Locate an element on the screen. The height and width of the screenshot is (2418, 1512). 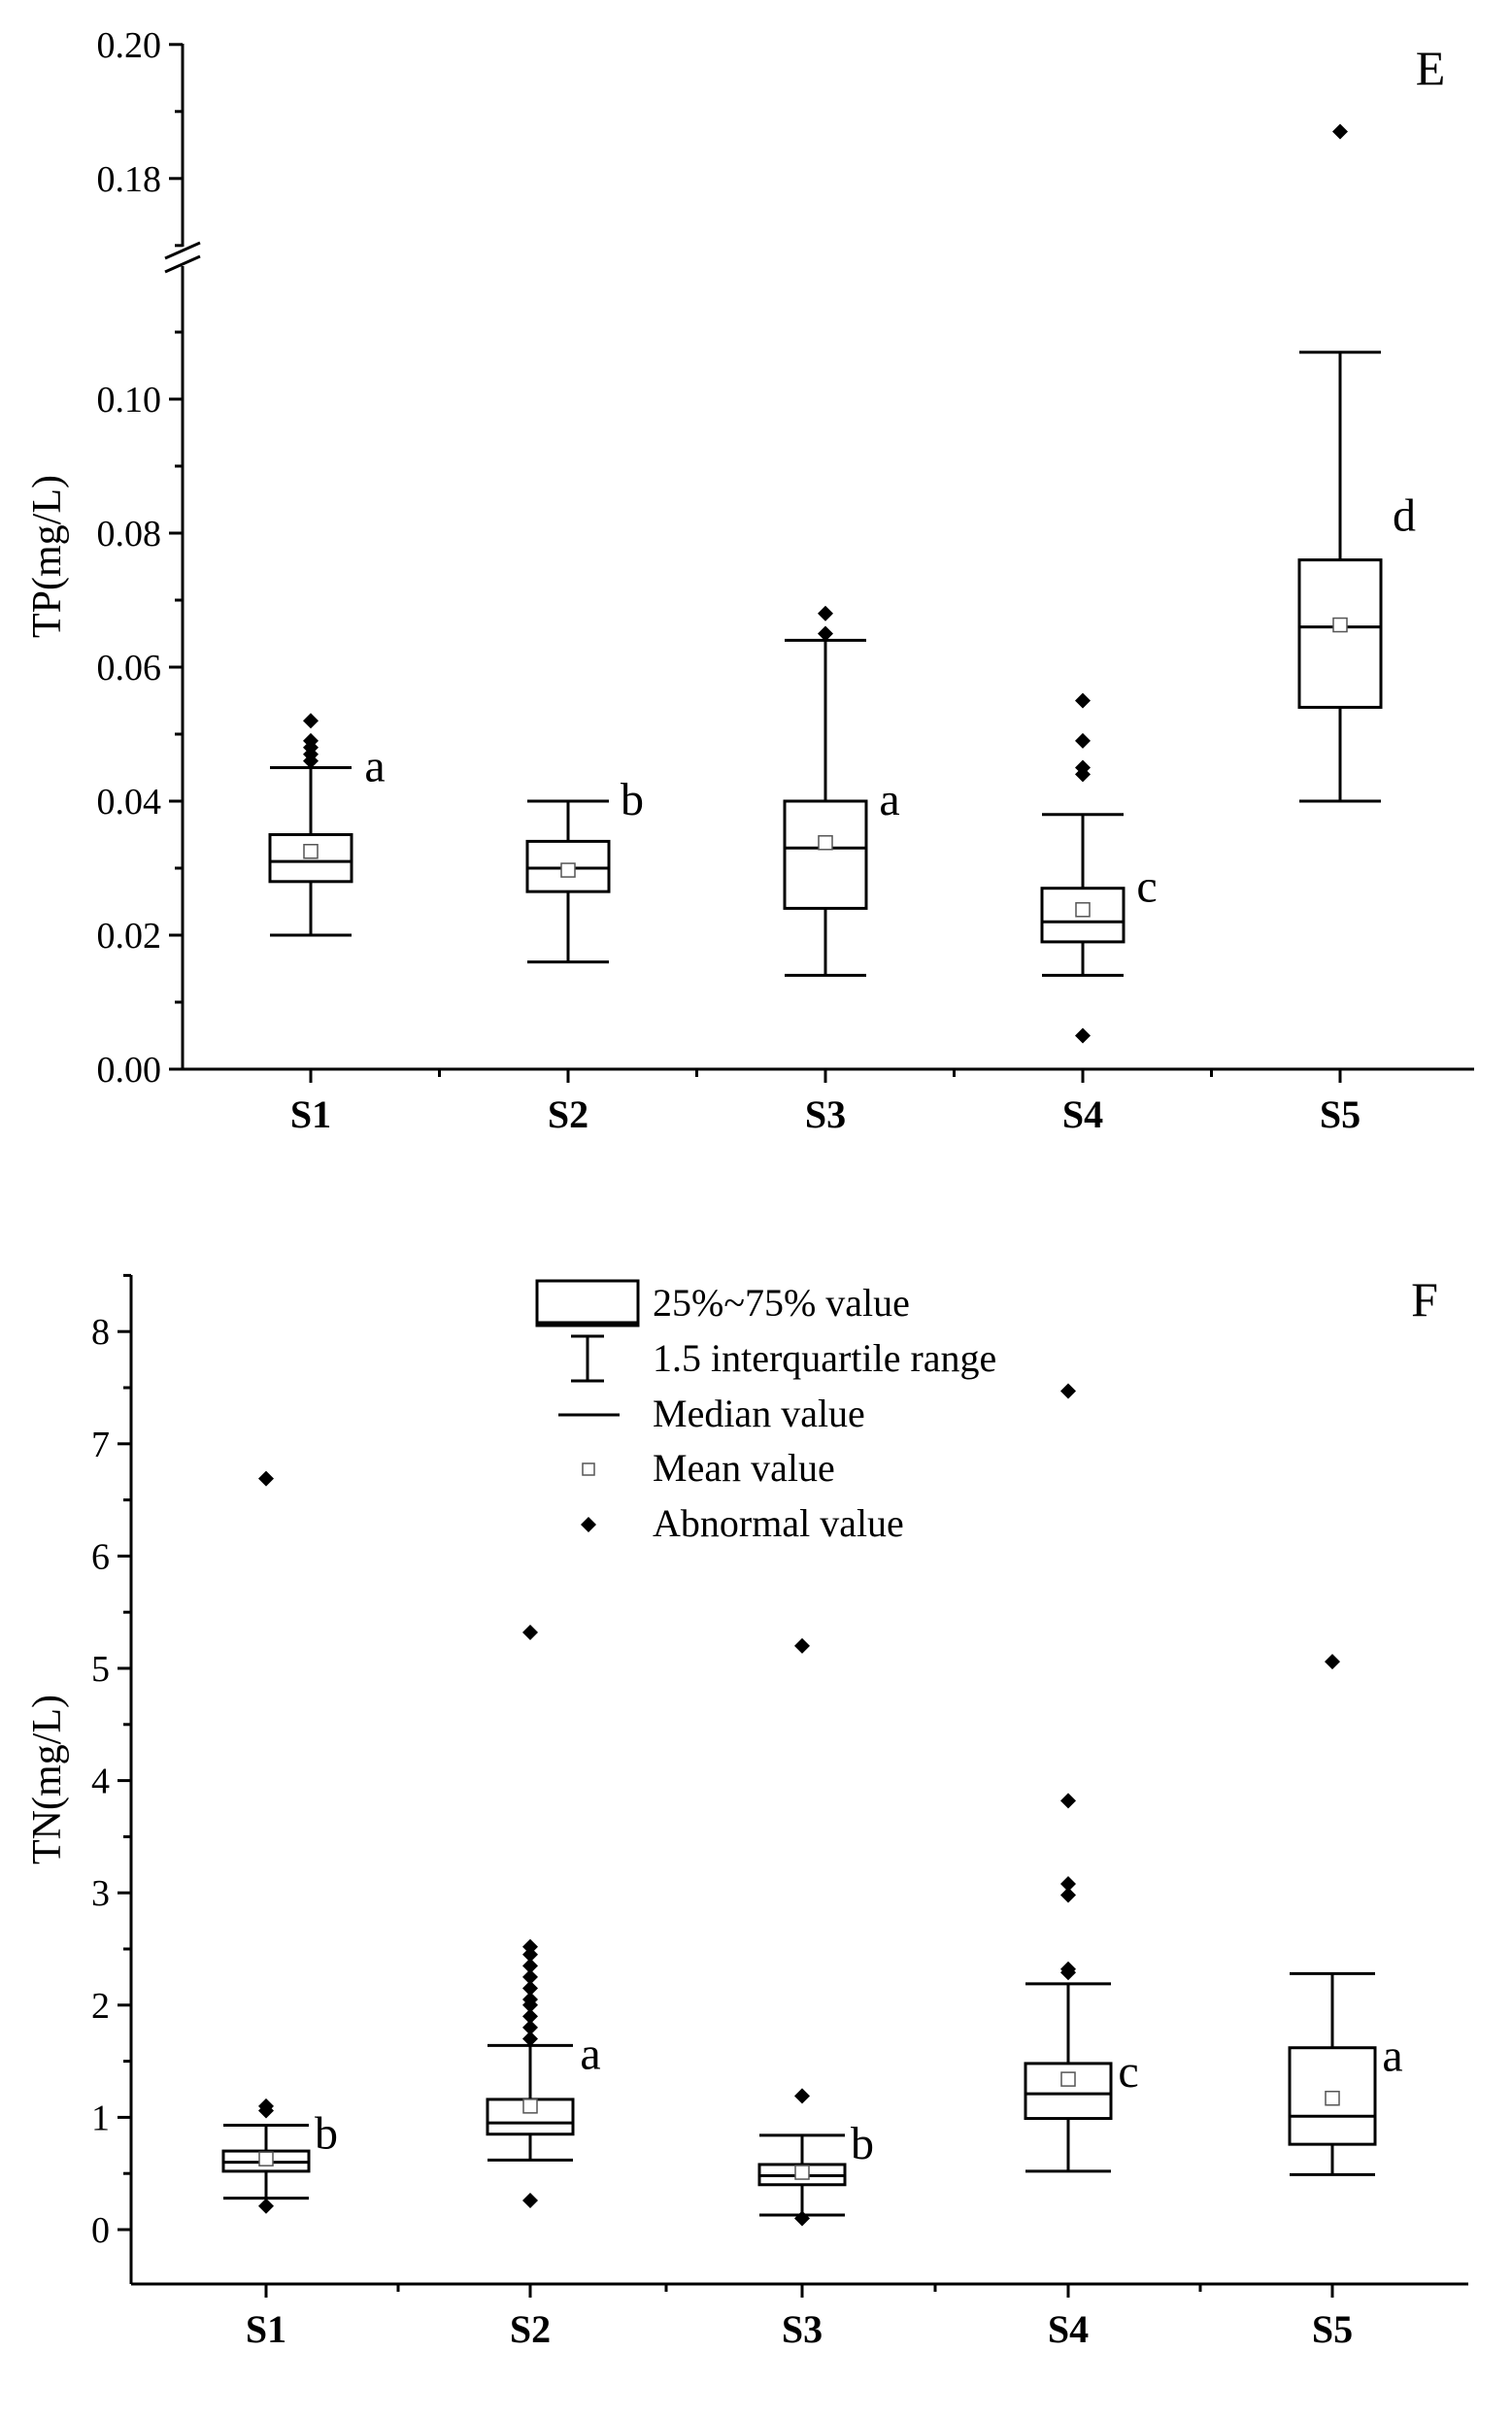
significance-letter: d is located at coordinates (1404, 516).